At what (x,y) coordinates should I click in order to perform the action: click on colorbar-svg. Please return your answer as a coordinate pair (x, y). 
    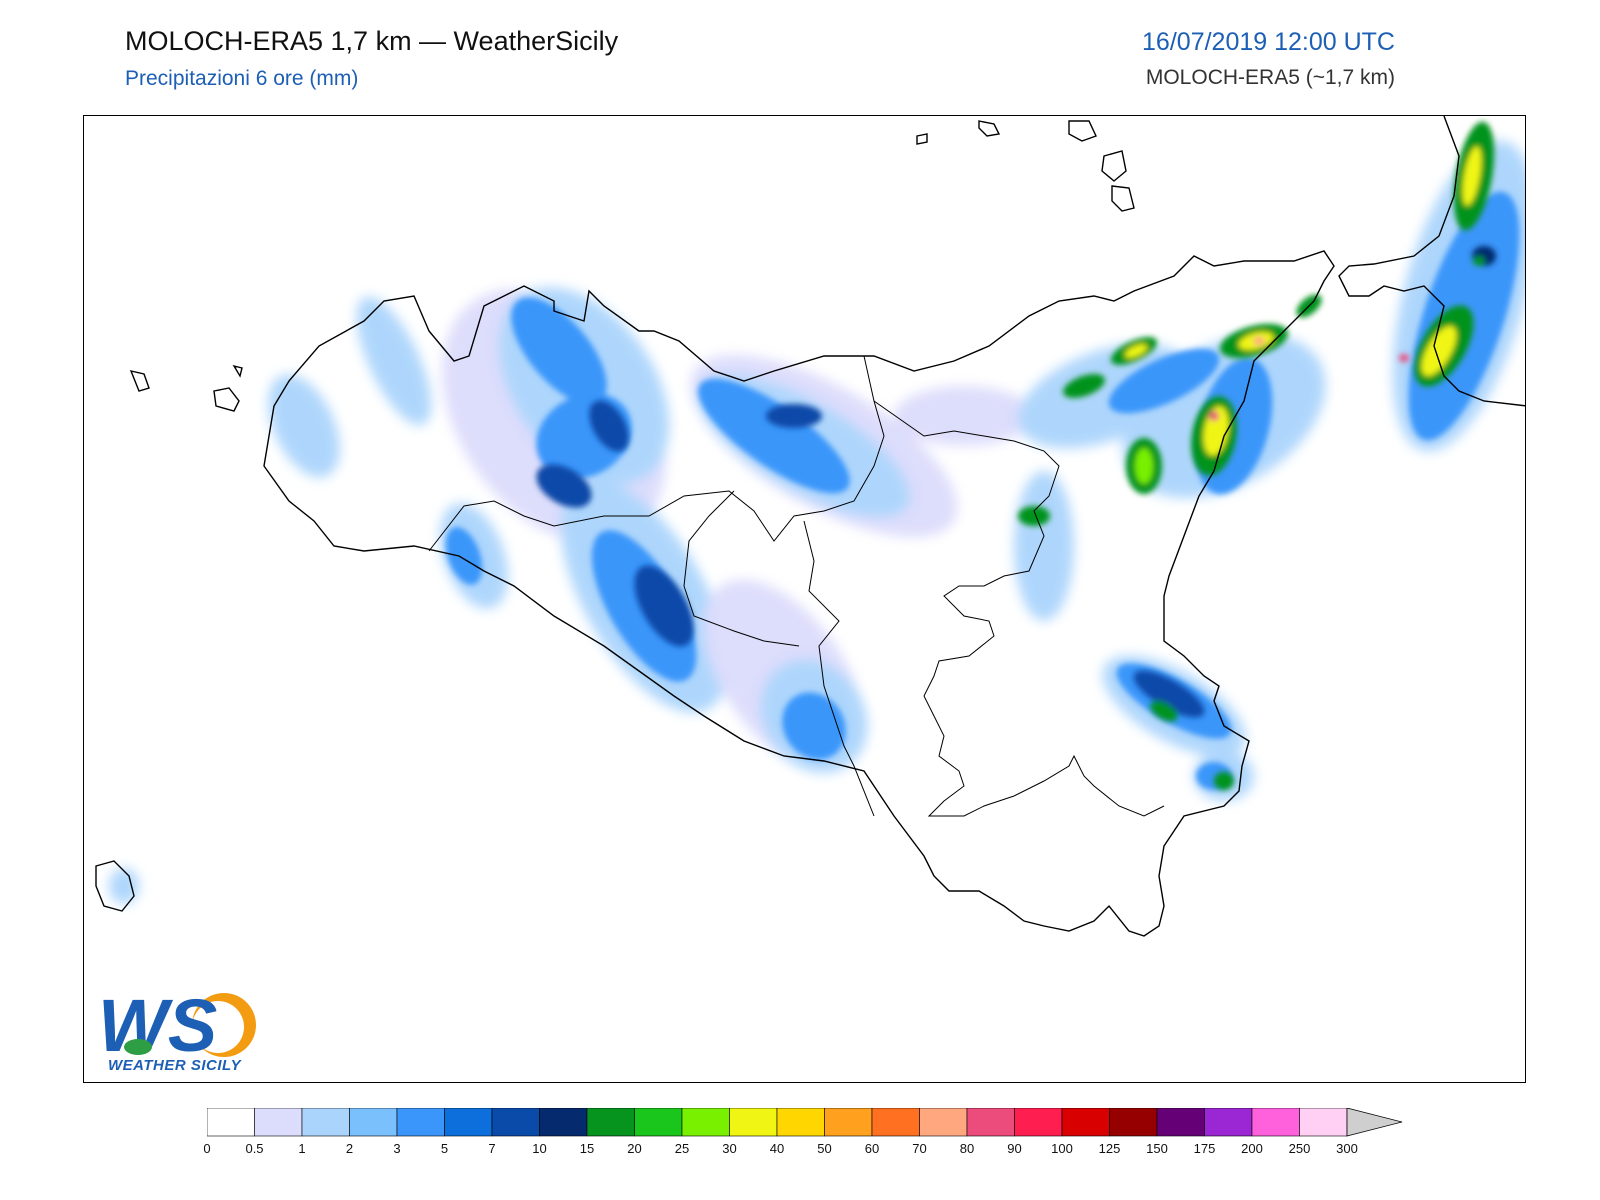
    Looking at the image, I should click on (805, 1122).